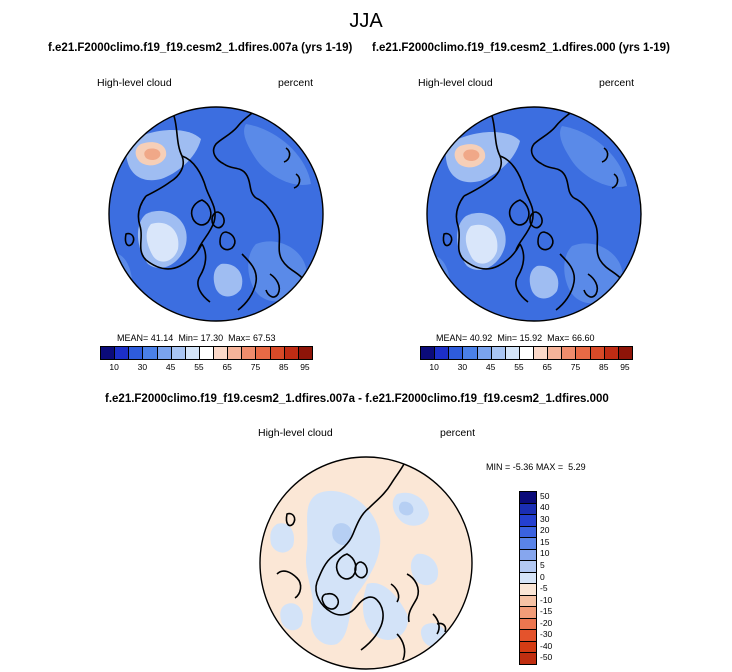  What do you see at coordinates (531, 338) in the screenshot?
I see `right-min-value: 15.92` at bounding box center [531, 338].